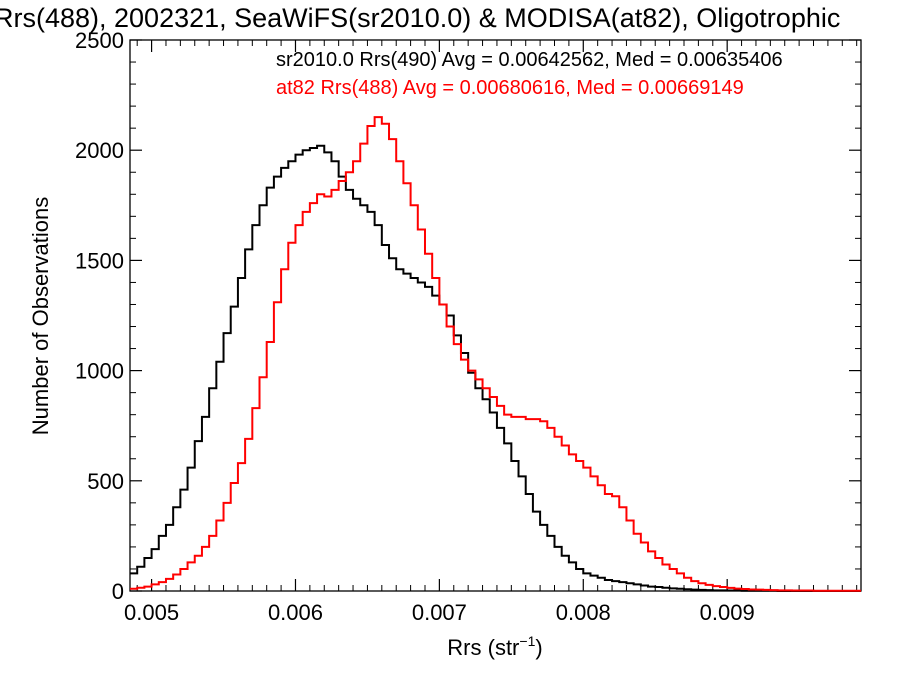 The width and height of the screenshot is (900, 675). I want to click on x-axis-label-close: ), so click(538, 647).